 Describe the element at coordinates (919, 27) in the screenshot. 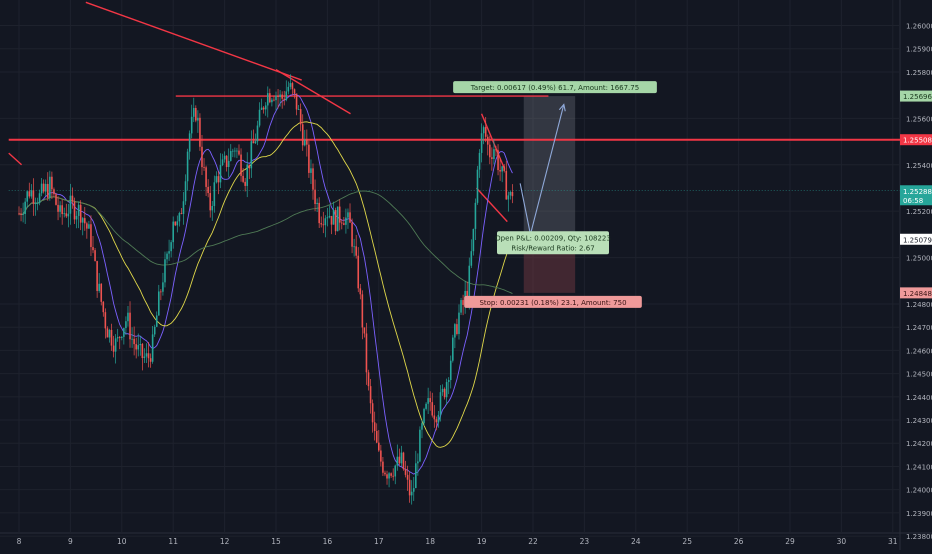

I see `price-tick-label: 1.26000` at that location.